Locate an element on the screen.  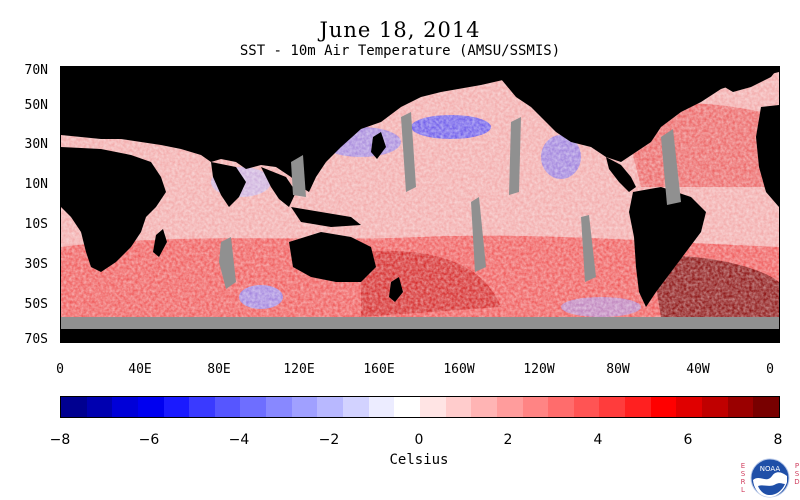
lon-label-80e: 80E is located at coordinates (219, 369).